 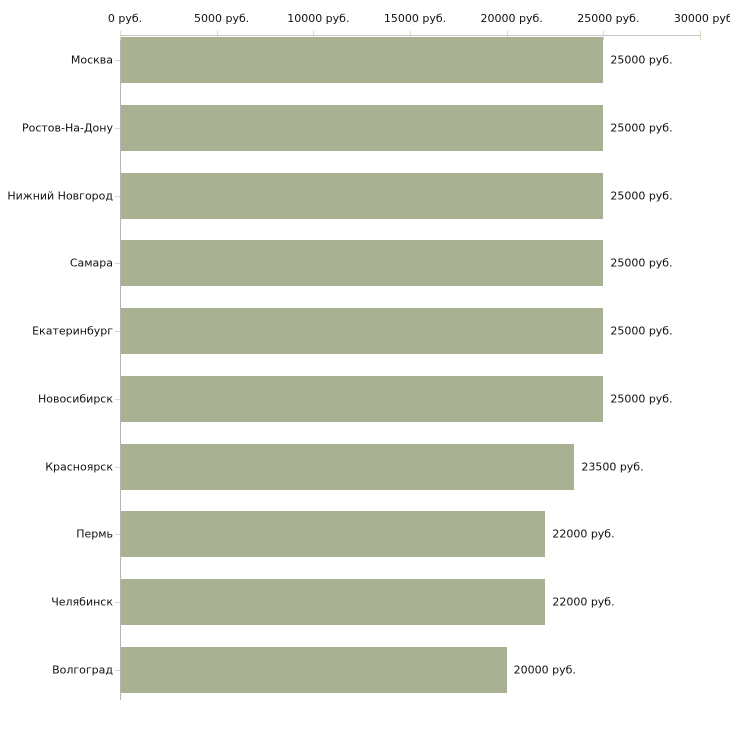 I want to click on category-label: Пермь, so click(x=94, y=534).